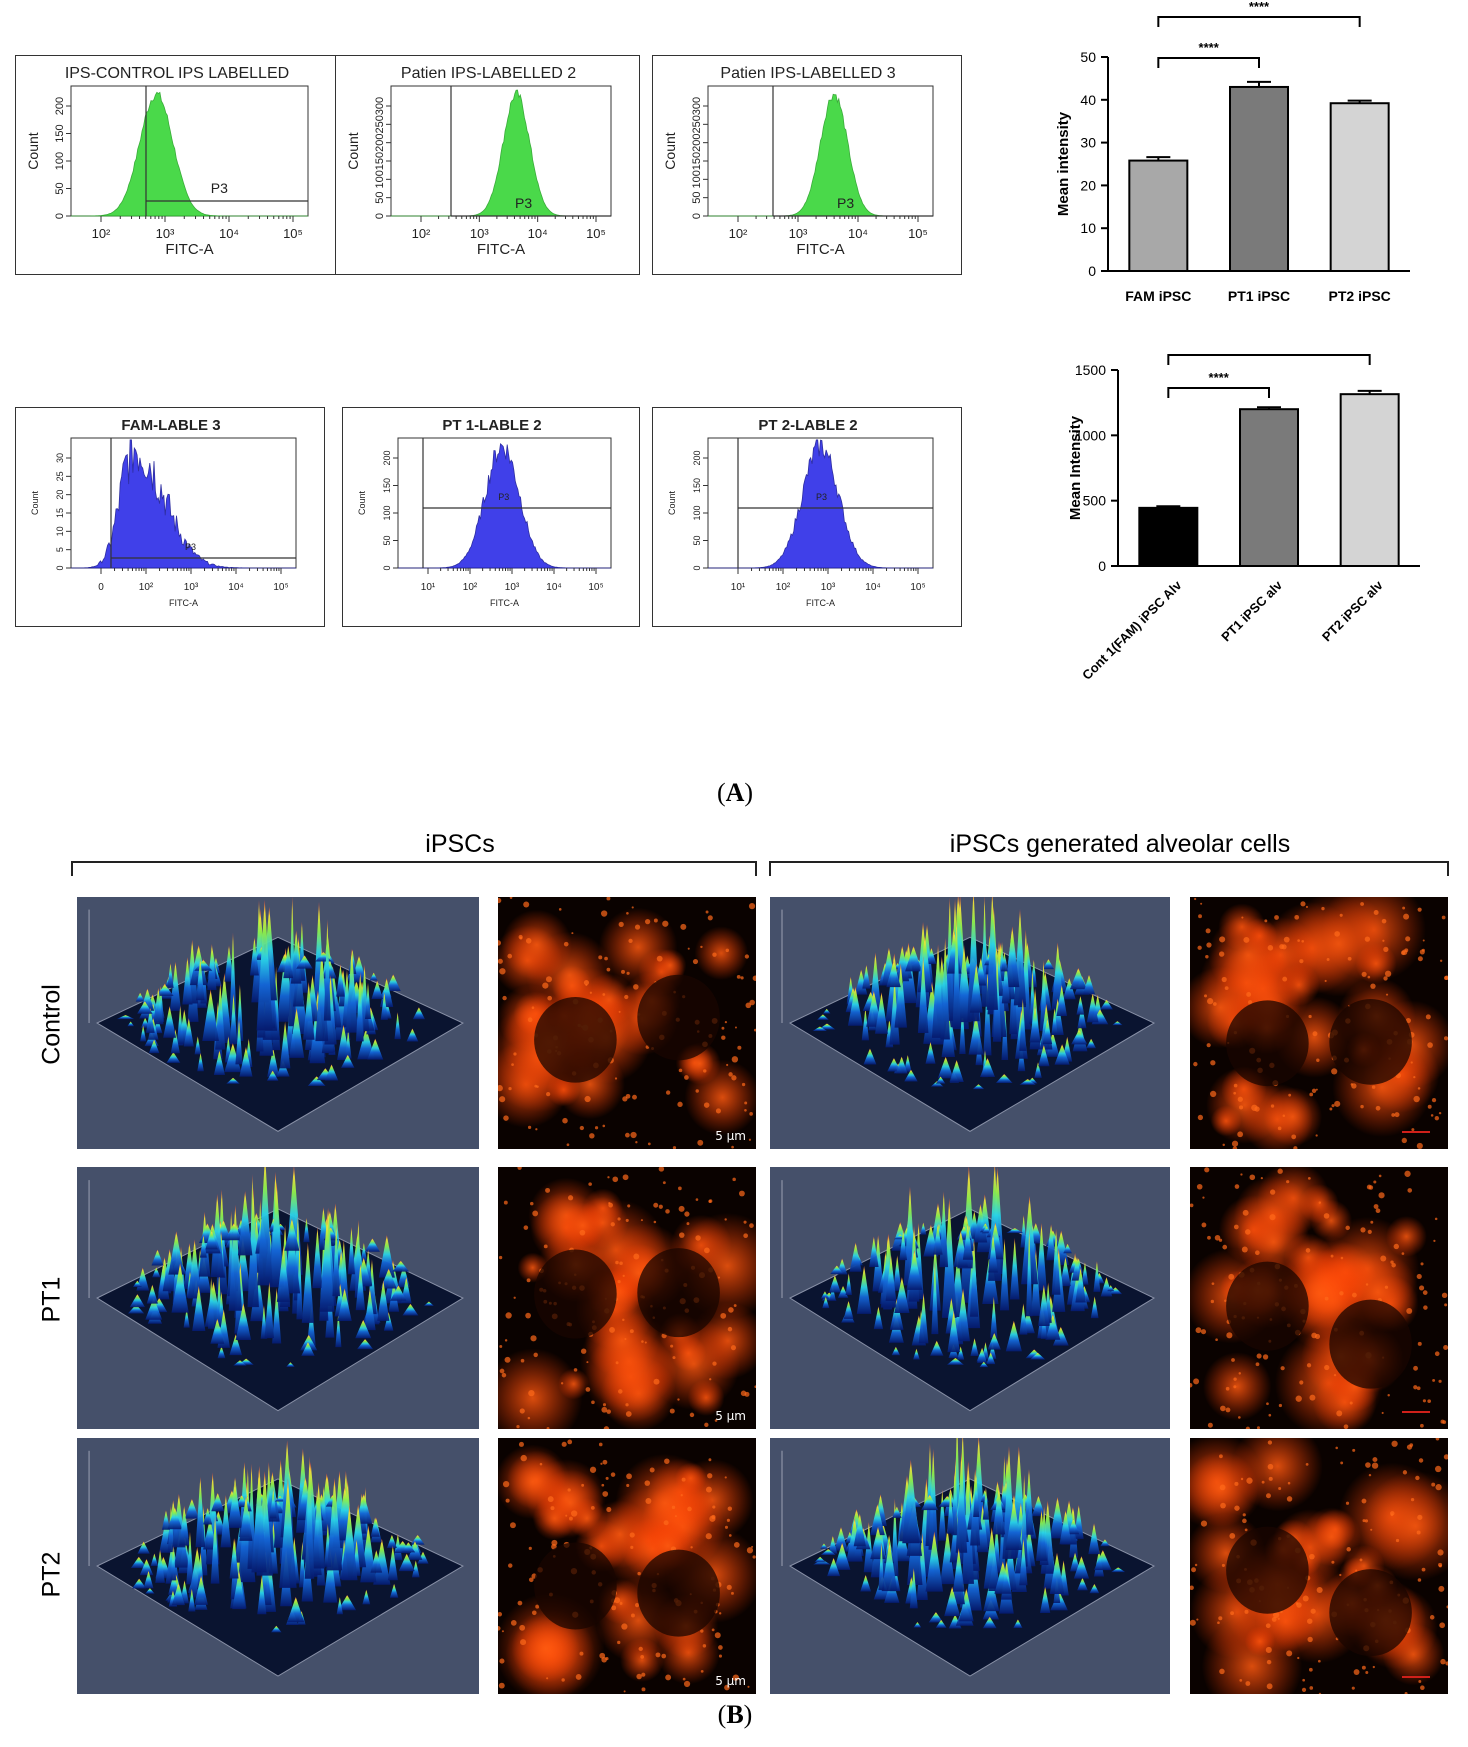 The width and height of the screenshot is (1468, 1747). What do you see at coordinates (293, 233) in the screenshot?
I see `x-tick-label: 10⁵` at bounding box center [293, 233].